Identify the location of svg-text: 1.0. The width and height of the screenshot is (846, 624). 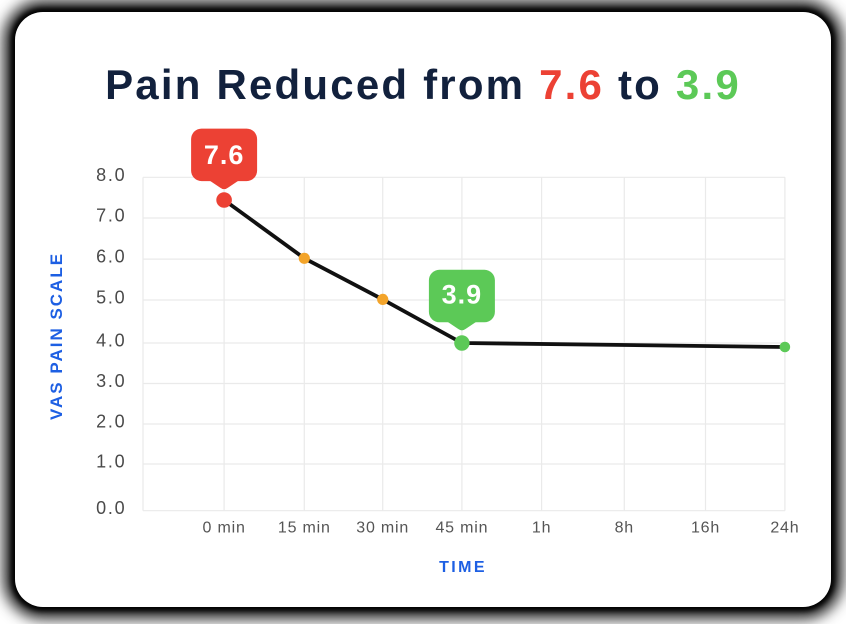
(111, 462).